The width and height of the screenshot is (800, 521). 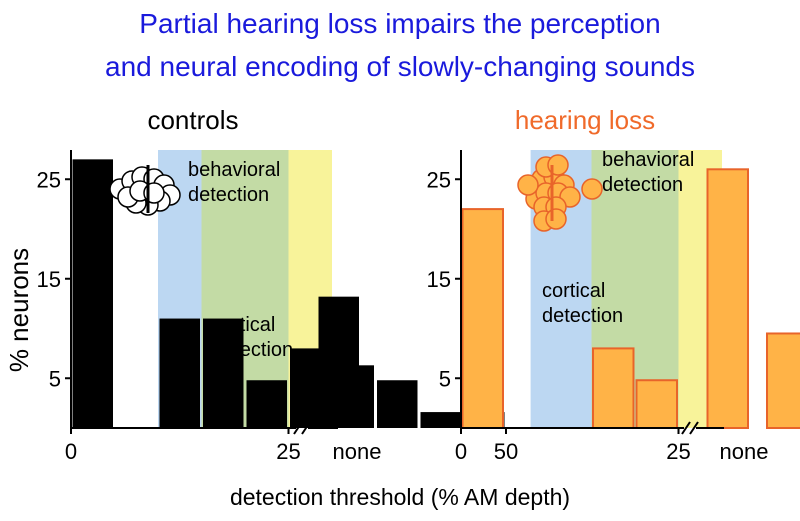 What do you see at coordinates (585, 120) in the screenshot?
I see `panel-title: hearing loss` at bounding box center [585, 120].